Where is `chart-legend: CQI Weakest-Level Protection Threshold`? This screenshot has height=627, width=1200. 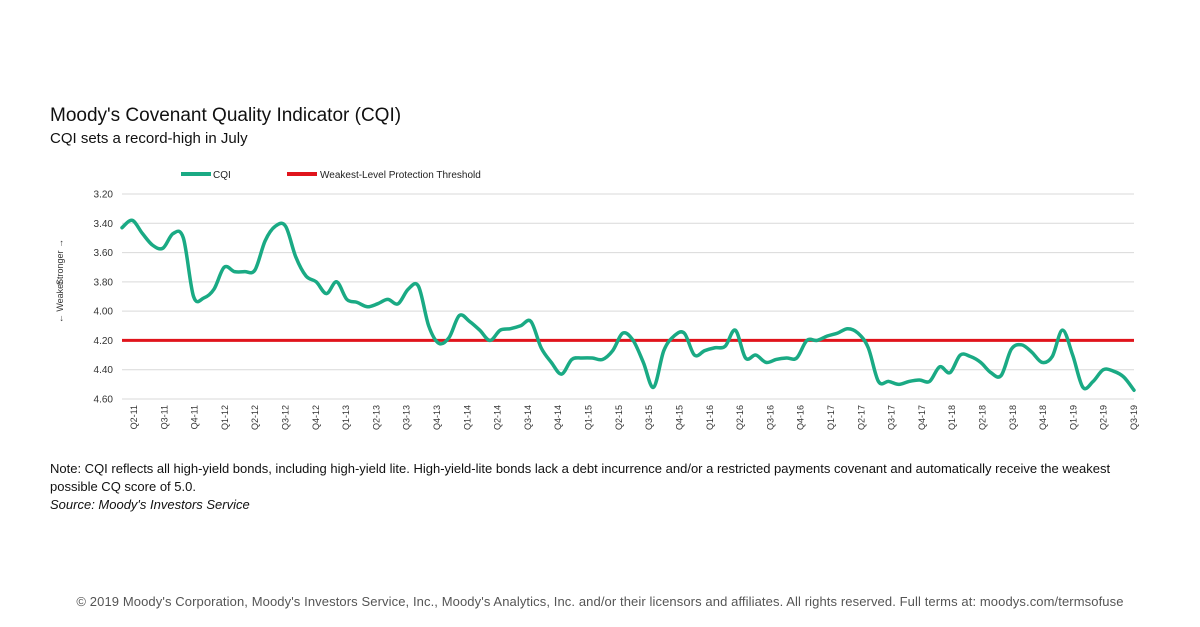 chart-legend: CQI Weakest-Level Protection Threshold is located at coordinates (331, 175).